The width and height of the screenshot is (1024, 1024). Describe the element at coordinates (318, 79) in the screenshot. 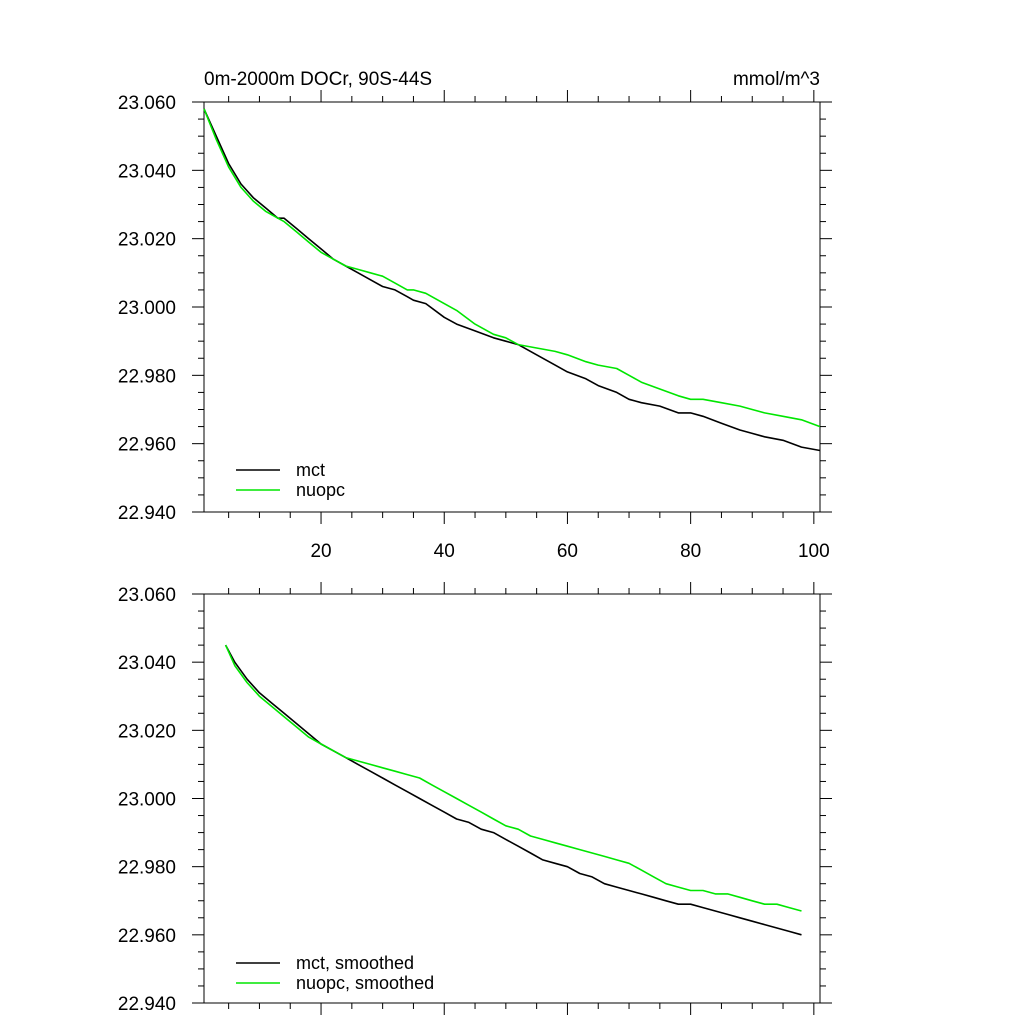

I see `chart-title: 0m-2000m DOCr, 90S-44S` at that location.